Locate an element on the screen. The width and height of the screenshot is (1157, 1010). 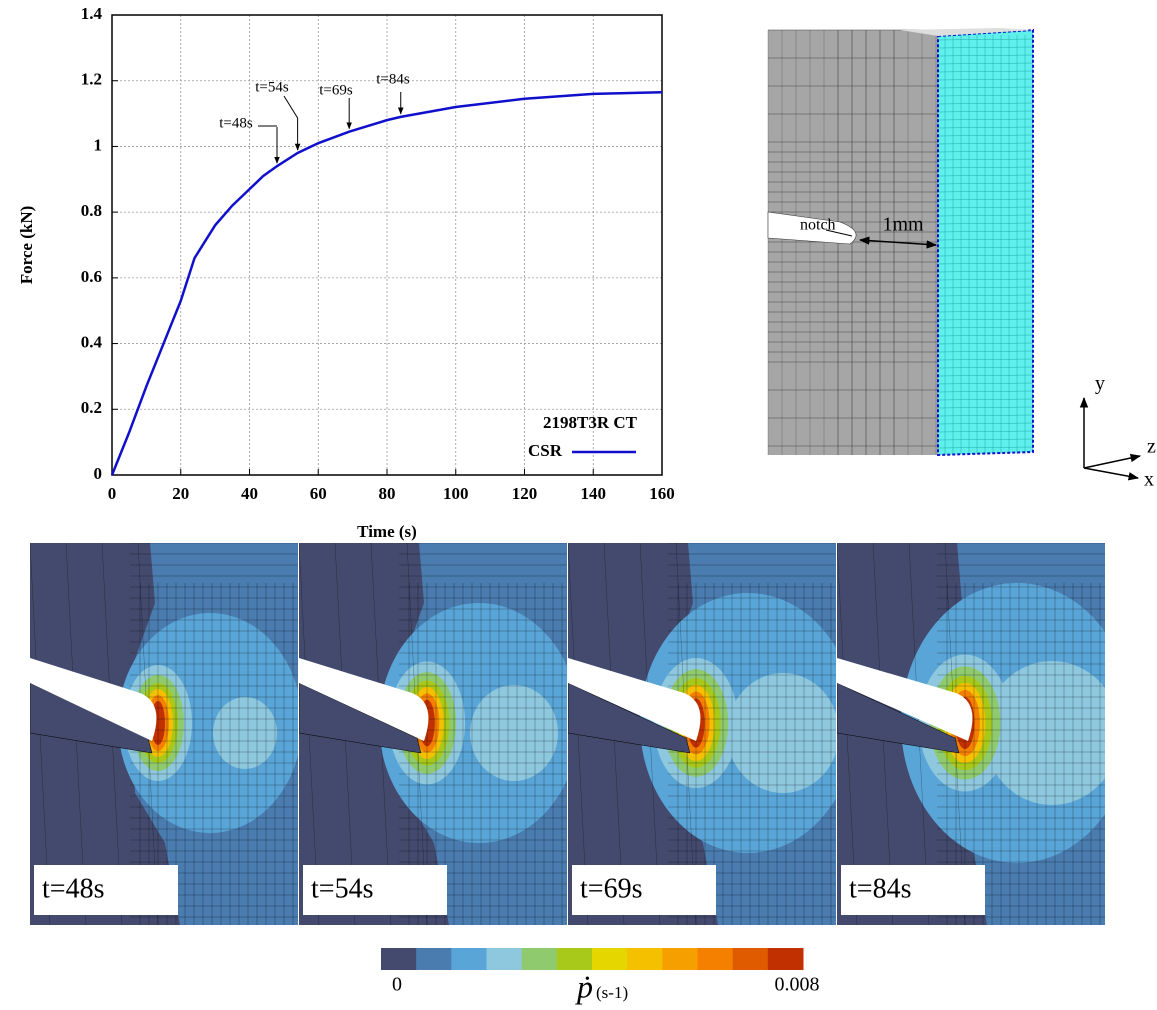
x-tick-label: 0 is located at coordinates (112, 493).